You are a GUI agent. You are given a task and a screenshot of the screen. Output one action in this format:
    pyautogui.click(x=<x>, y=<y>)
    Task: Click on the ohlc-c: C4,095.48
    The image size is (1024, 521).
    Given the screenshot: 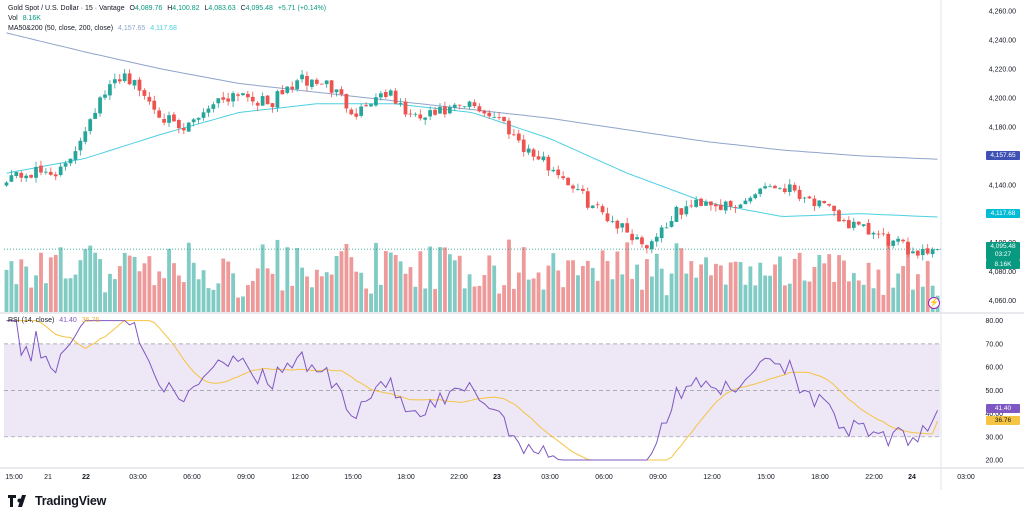 What is the action you would take?
    pyautogui.click(x=256, y=8)
    